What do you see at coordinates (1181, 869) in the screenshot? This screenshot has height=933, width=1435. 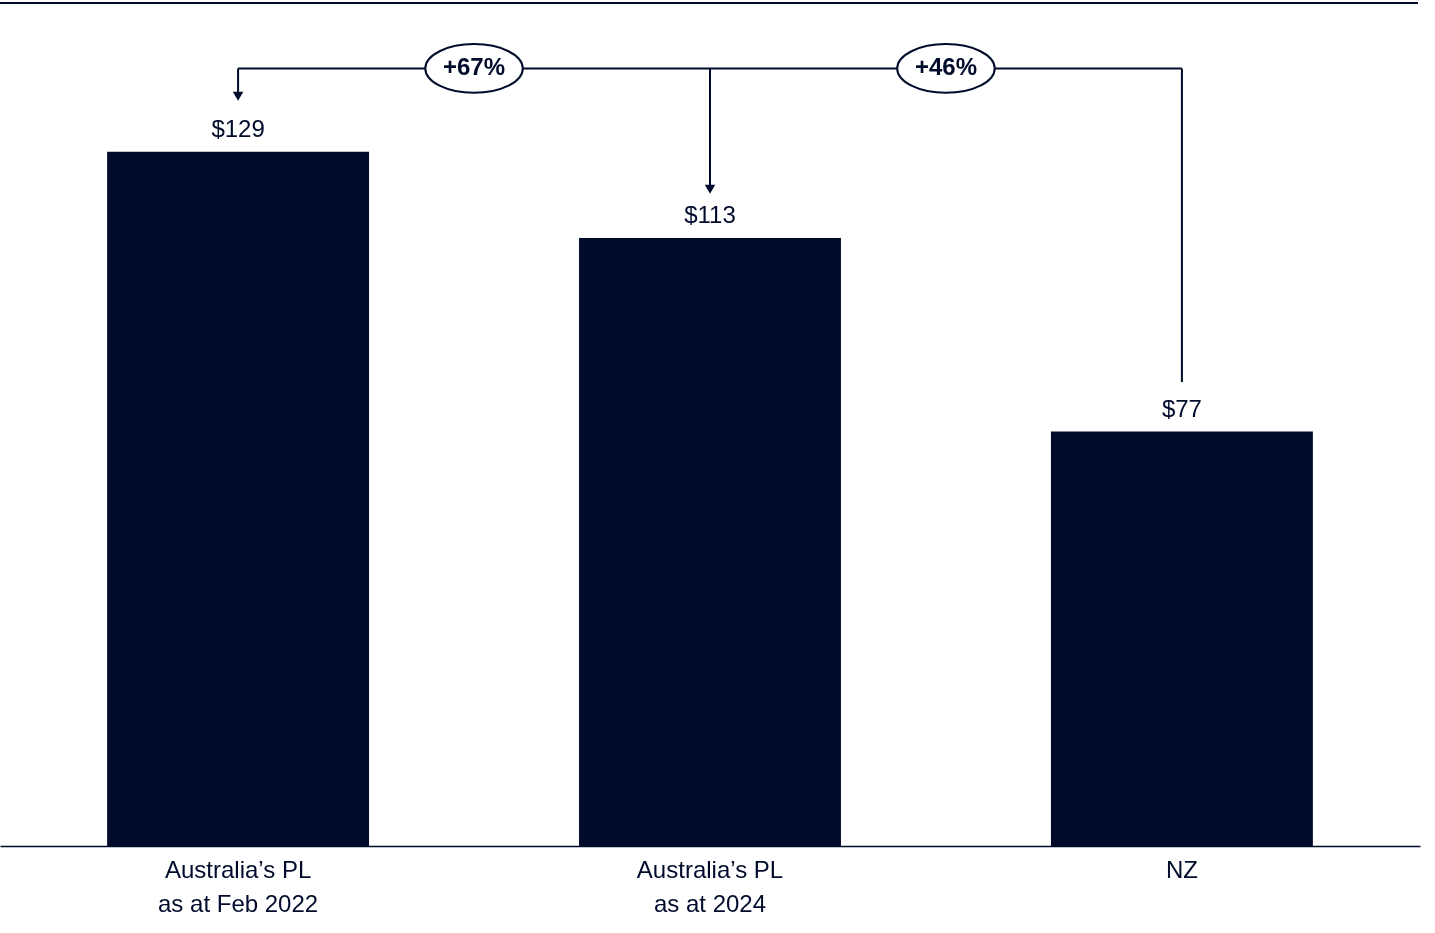 I see `x-tick-label: NZ` at bounding box center [1181, 869].